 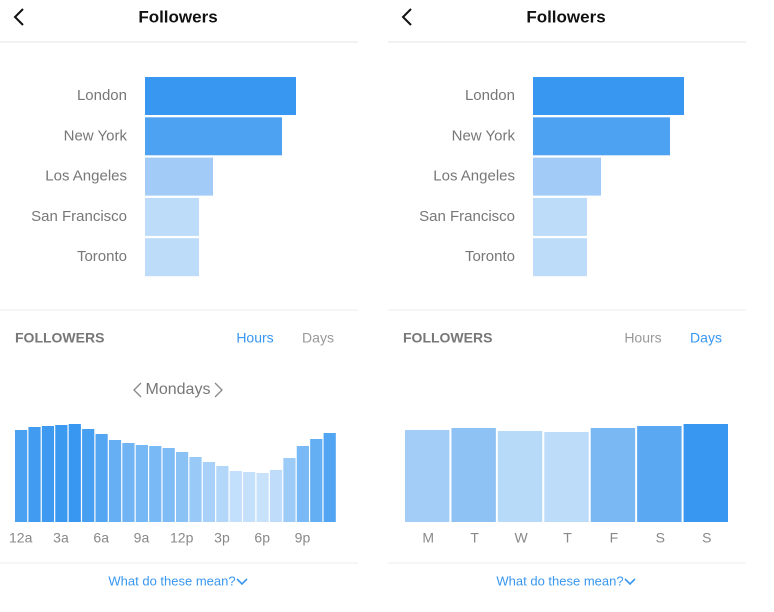 I want to click on x-tick-label: 6a, so click(x=101, y=538).